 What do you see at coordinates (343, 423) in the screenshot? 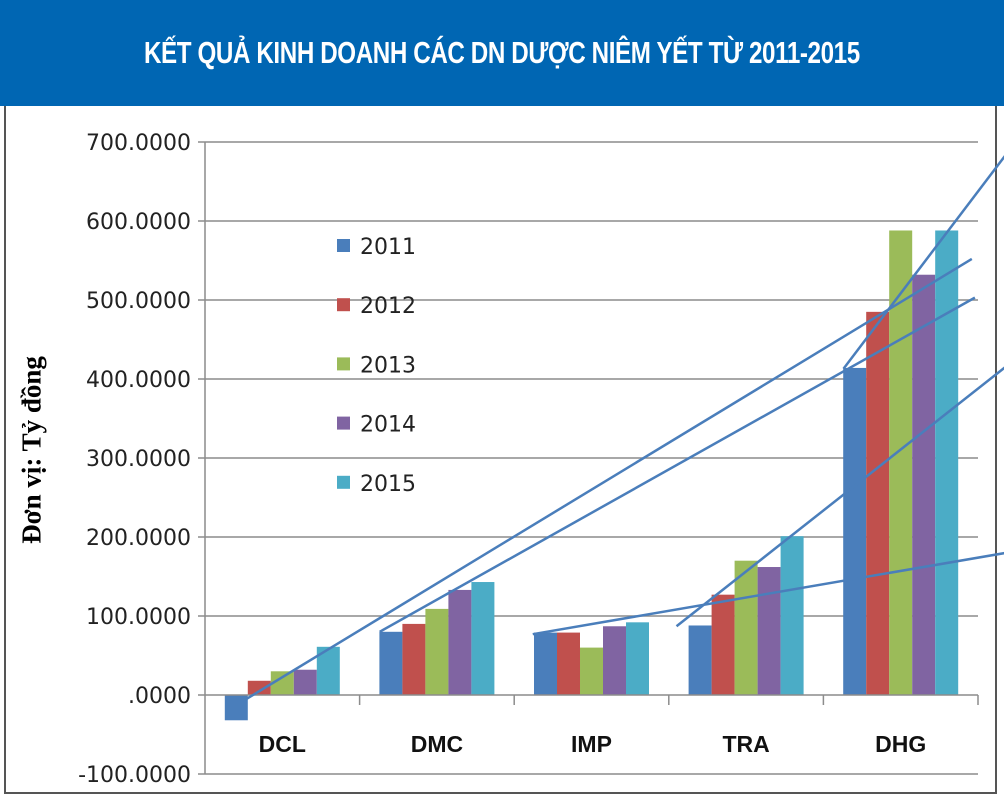
I see `legend-swatch-2014` at bounding box center [343, 423].